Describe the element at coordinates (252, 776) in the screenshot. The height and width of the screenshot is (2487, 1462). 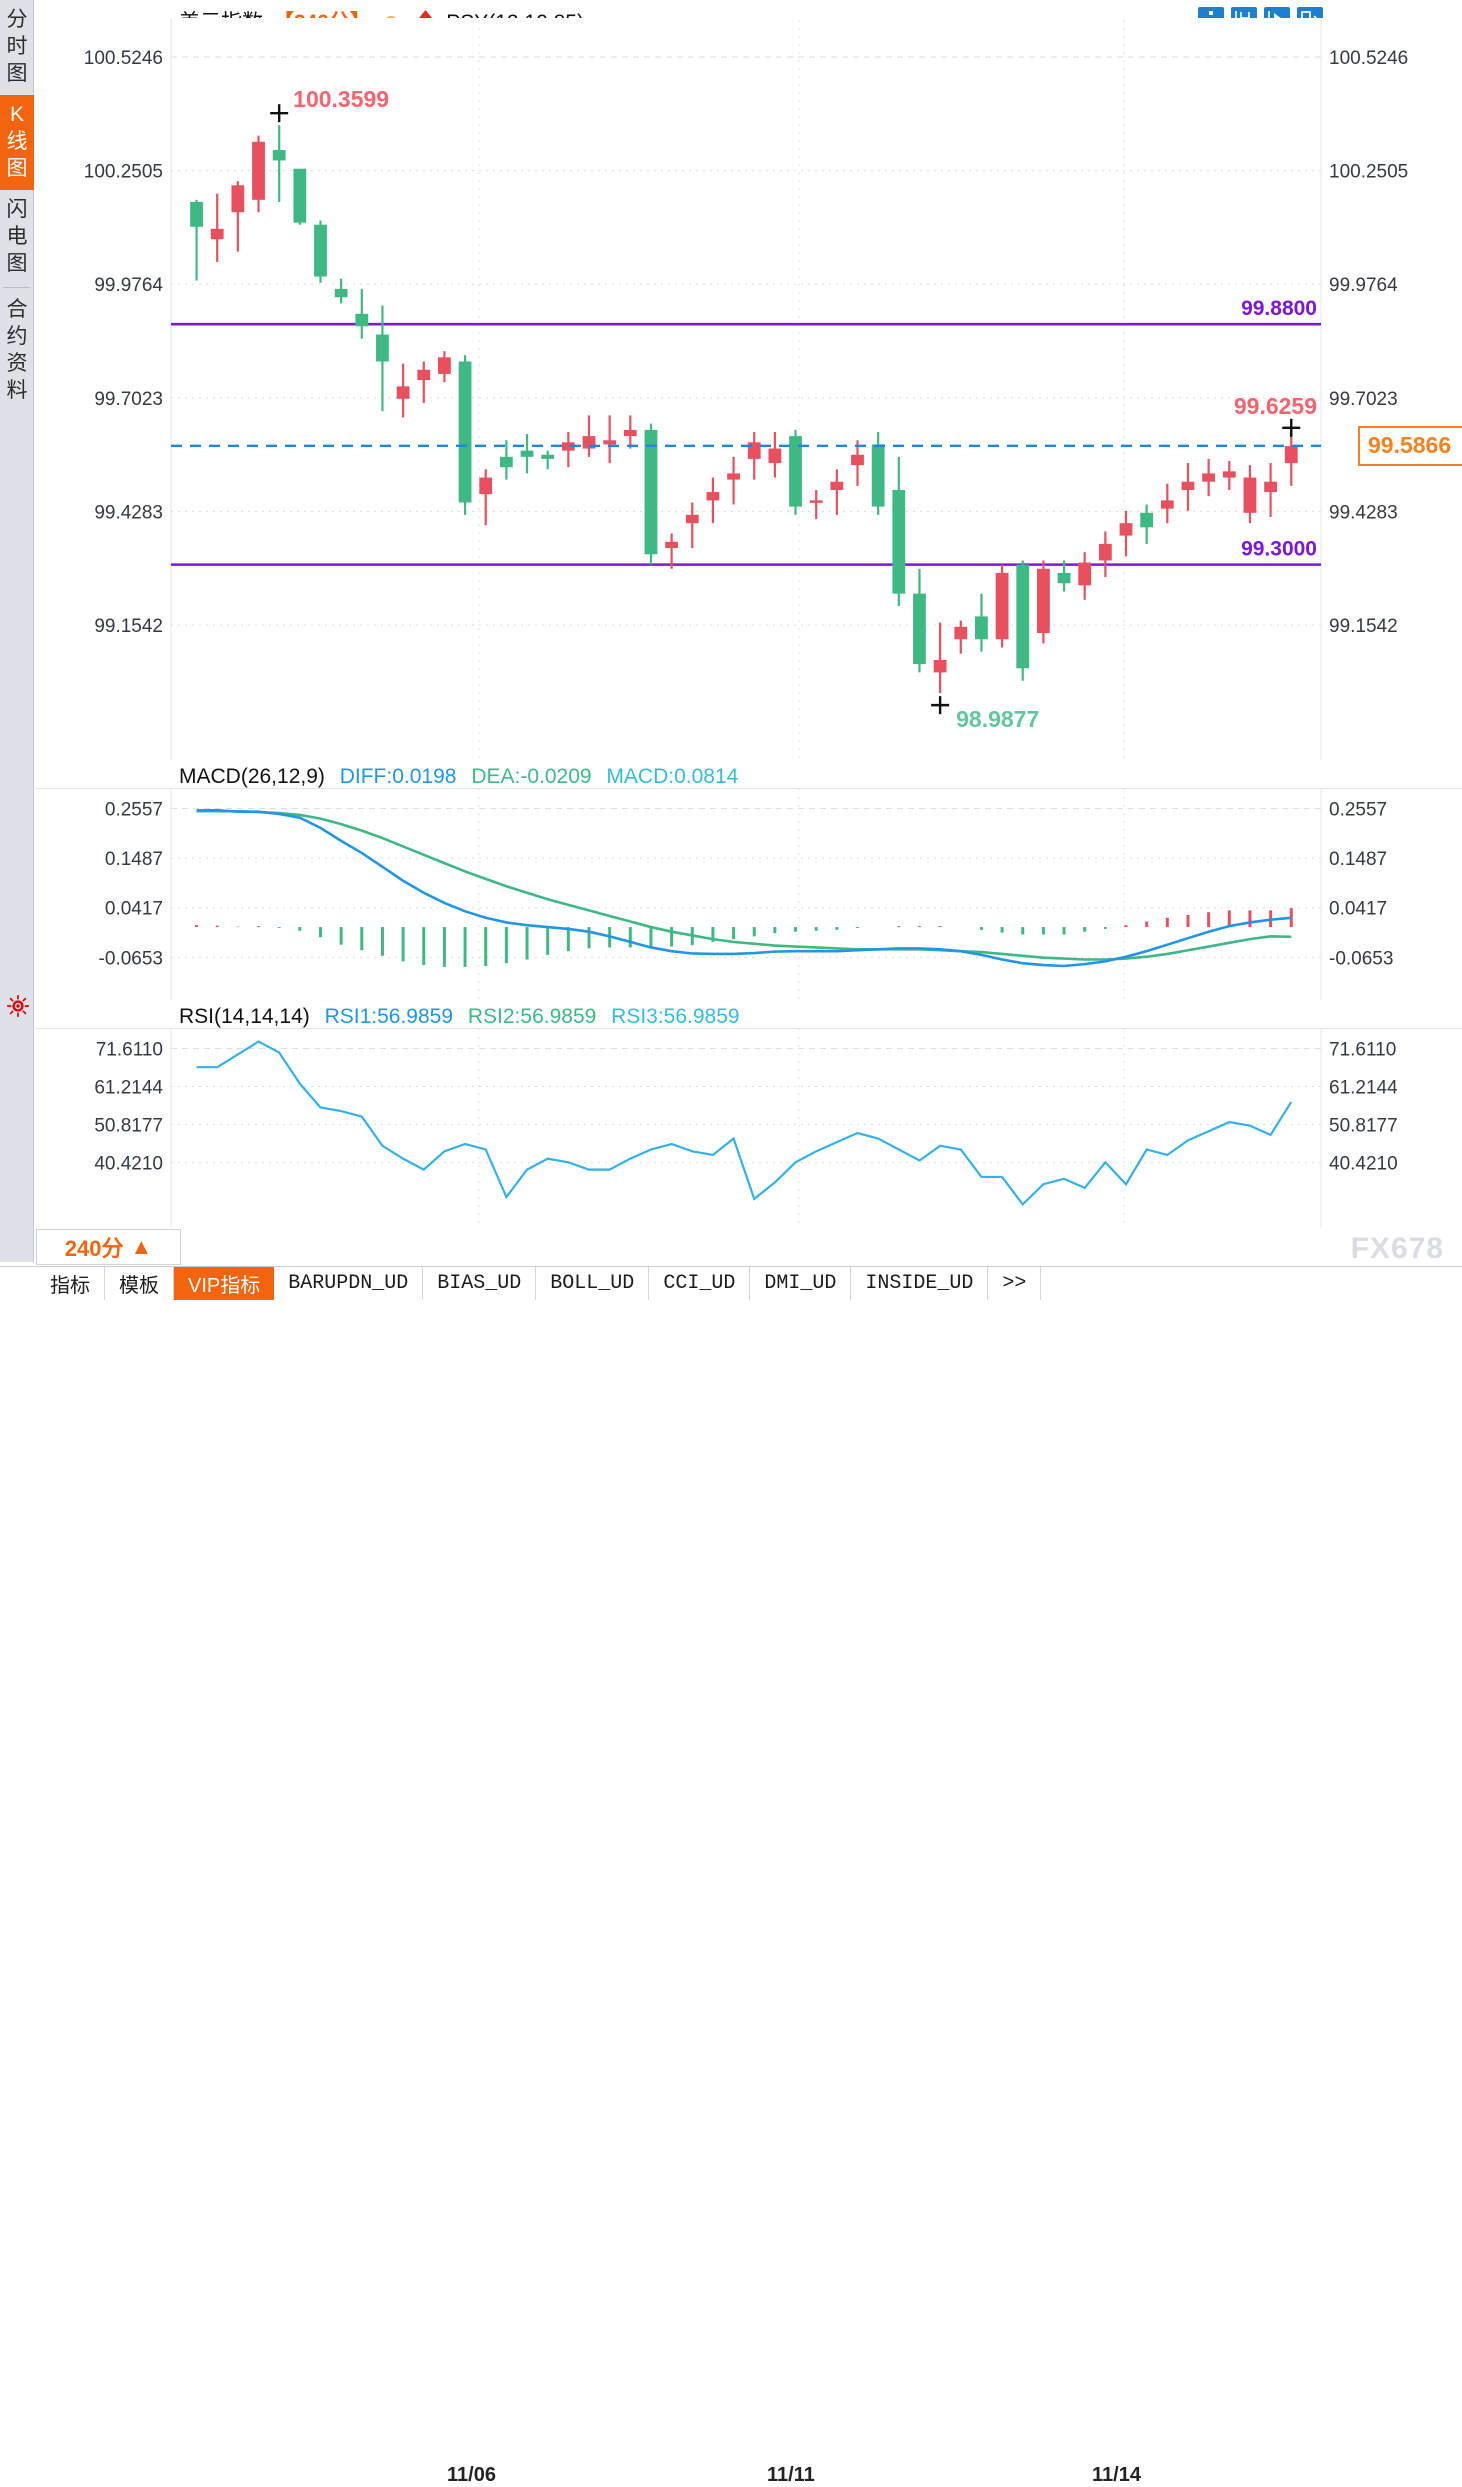
I see `macd-title: MACD(26,12,9)` at that location.